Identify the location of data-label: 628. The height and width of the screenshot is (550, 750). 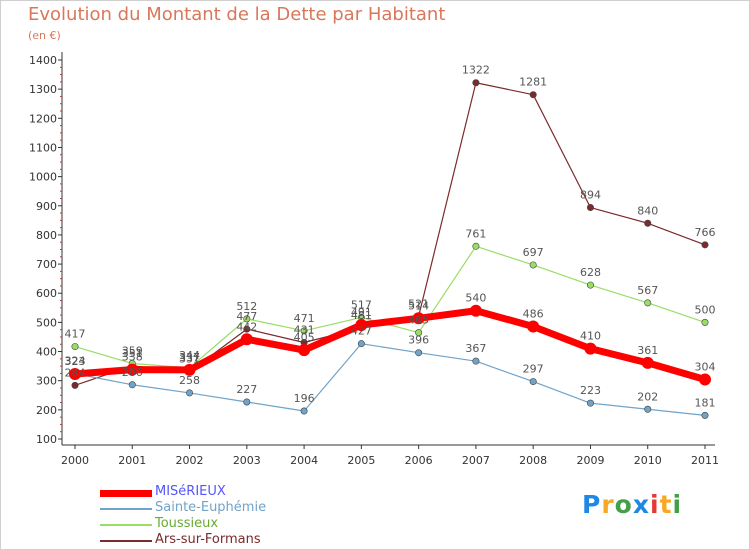
(590, 272).